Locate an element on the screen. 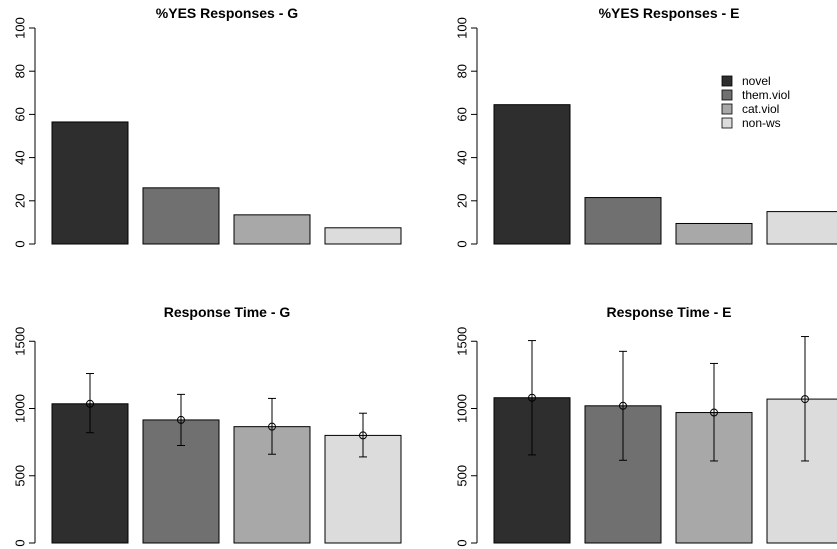 The height and width of the screenshot is (549, 837). chart-title: Response Time - G is located at coordinates (227, 312).